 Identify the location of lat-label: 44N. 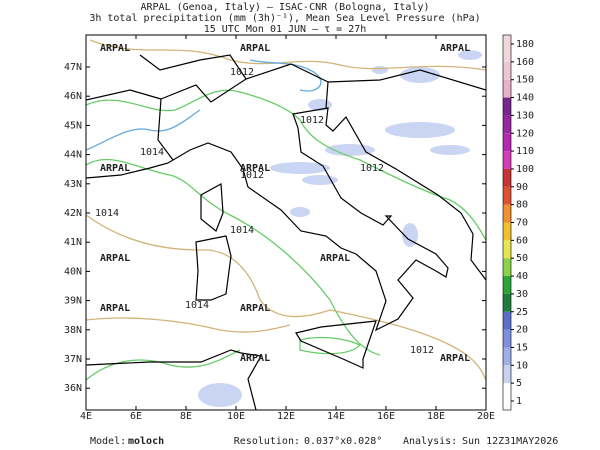
(73, 155).